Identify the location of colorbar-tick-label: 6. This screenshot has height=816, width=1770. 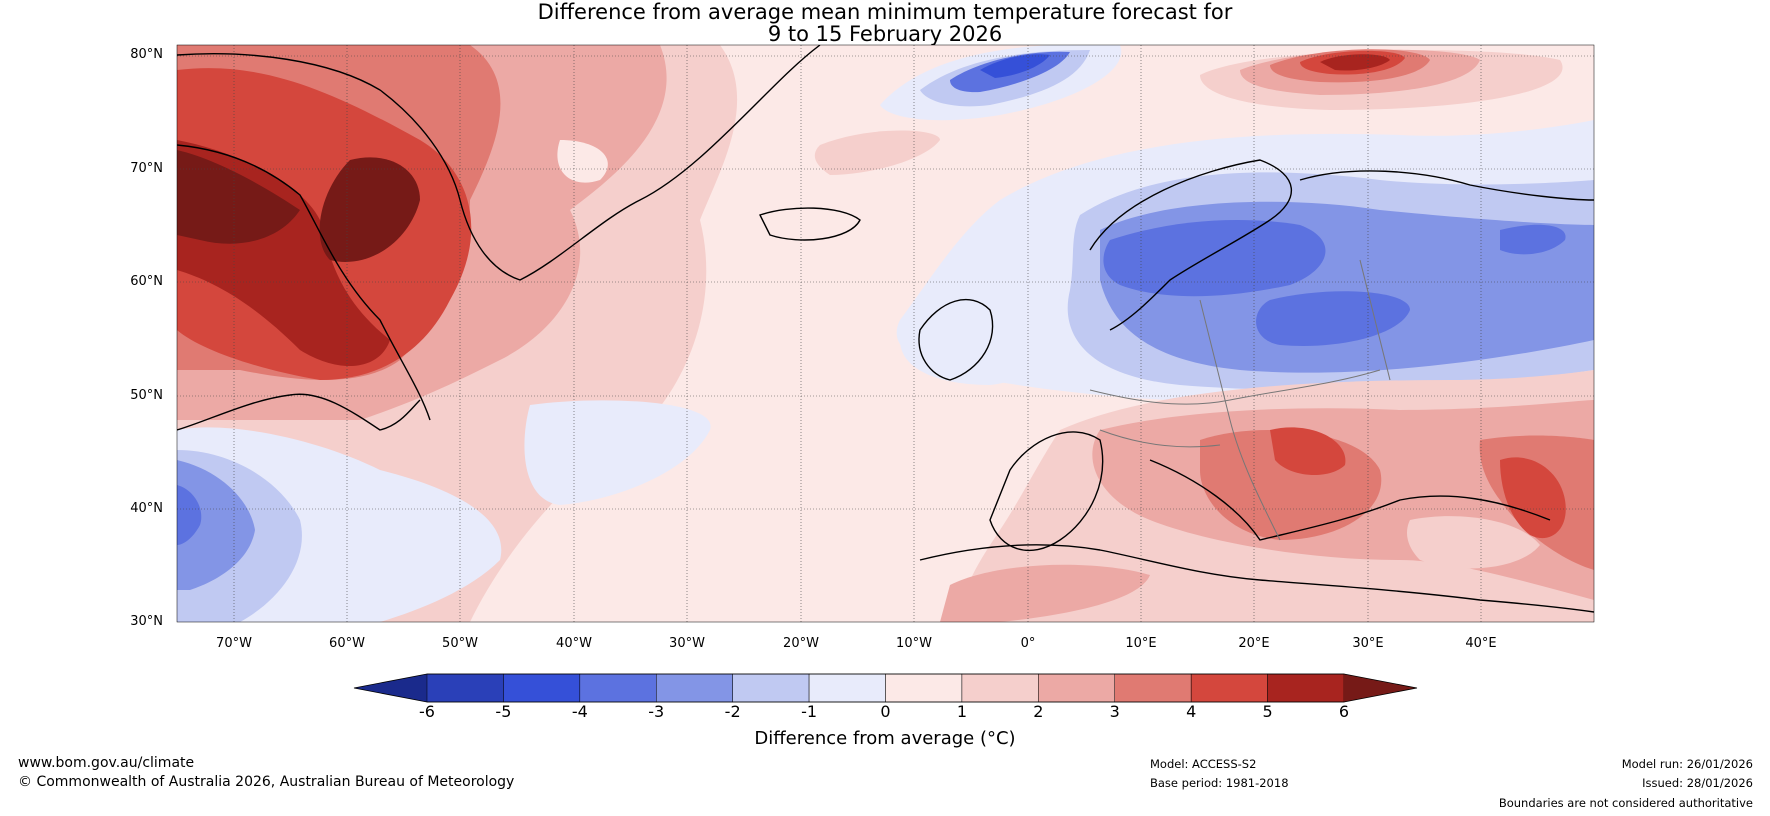
(1344, 711).